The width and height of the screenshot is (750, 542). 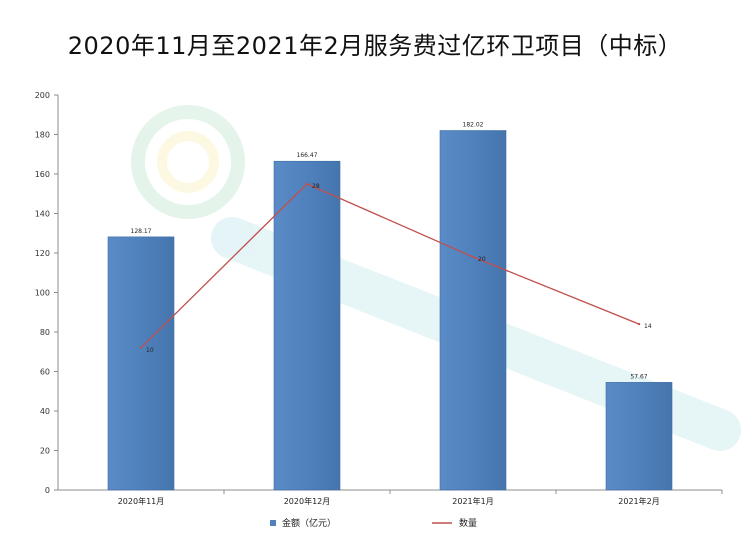 I want to click on y-tick-label: 40, so click(x=45, y=411).